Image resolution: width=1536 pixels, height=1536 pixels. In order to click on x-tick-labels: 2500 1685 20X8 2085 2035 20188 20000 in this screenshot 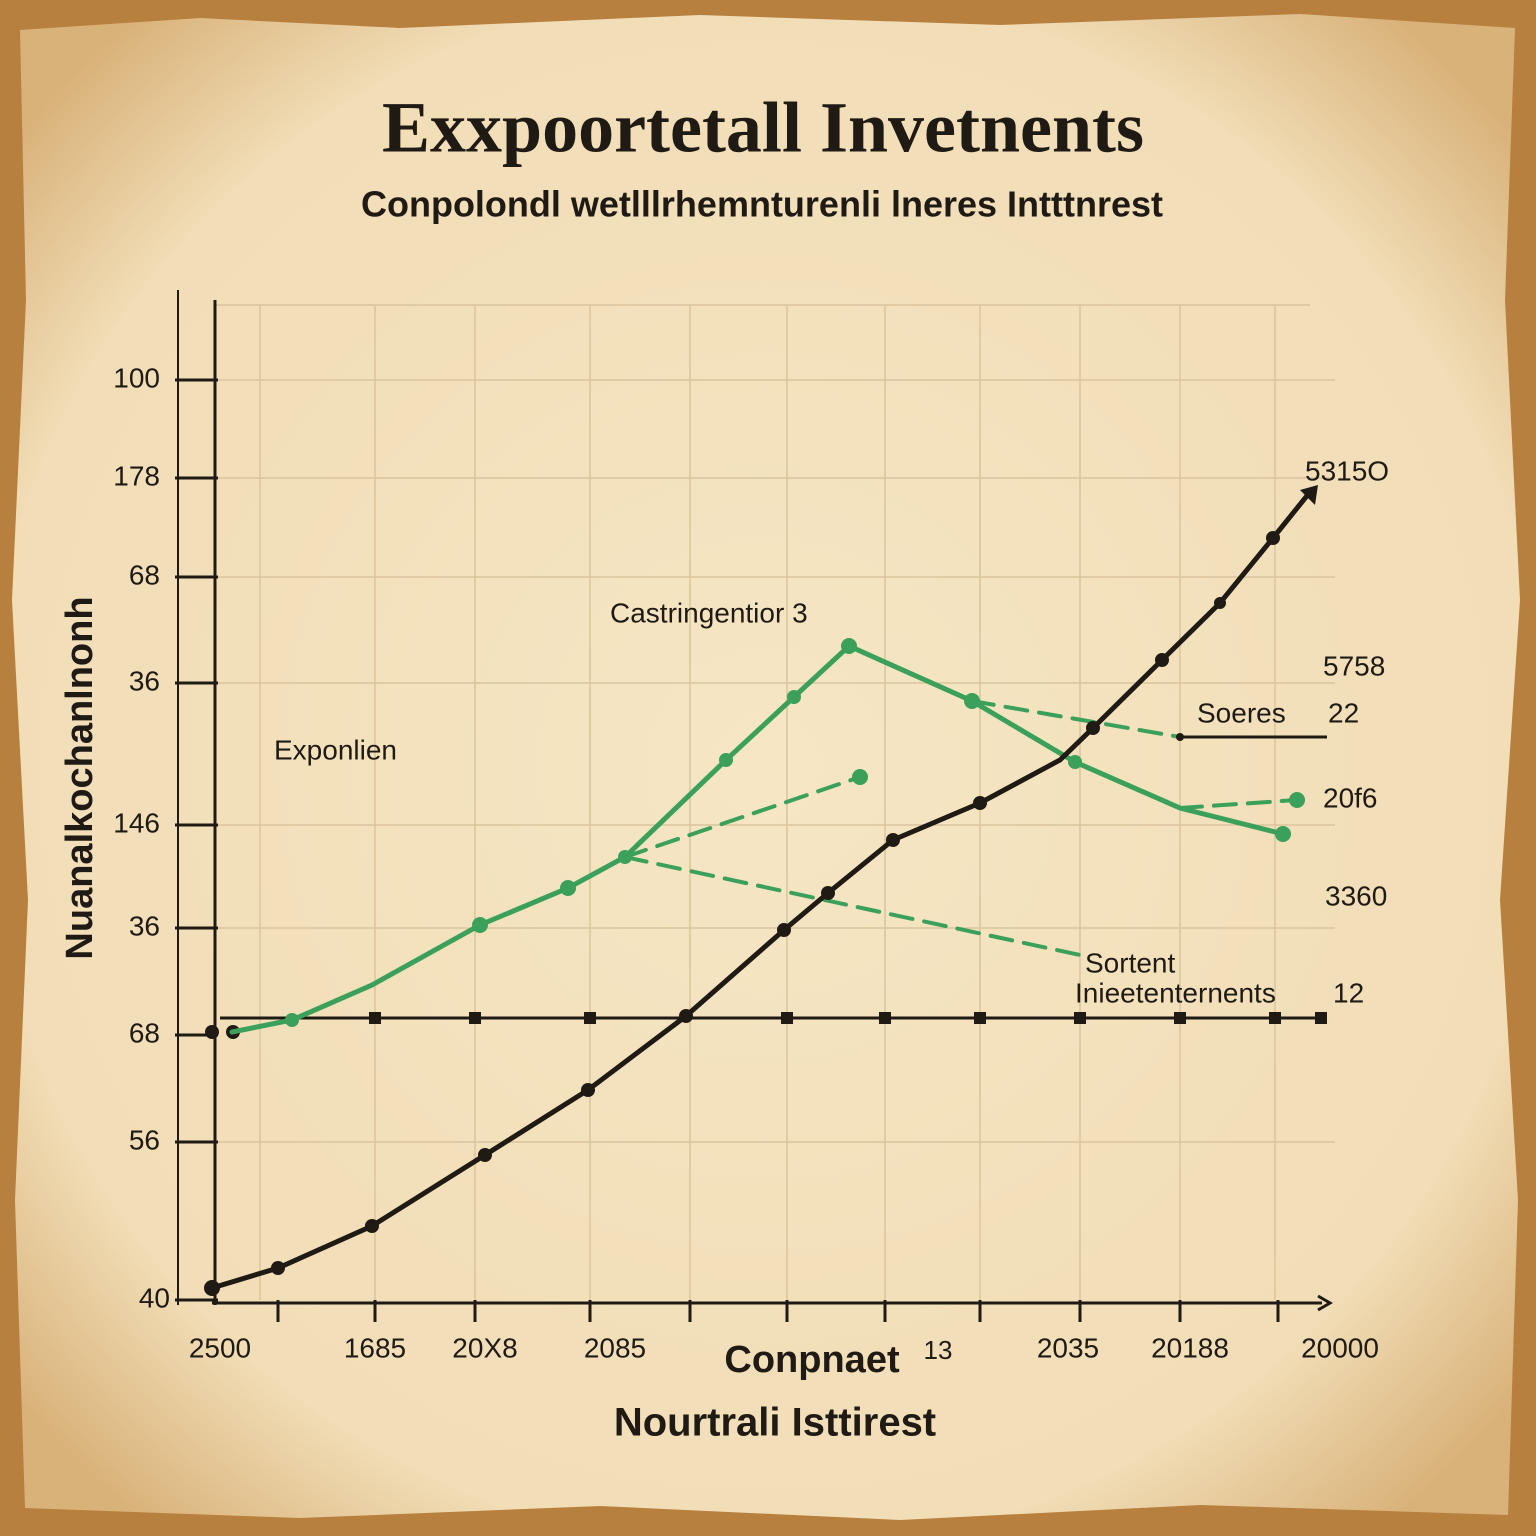, I will do `click(784, 1347)`.